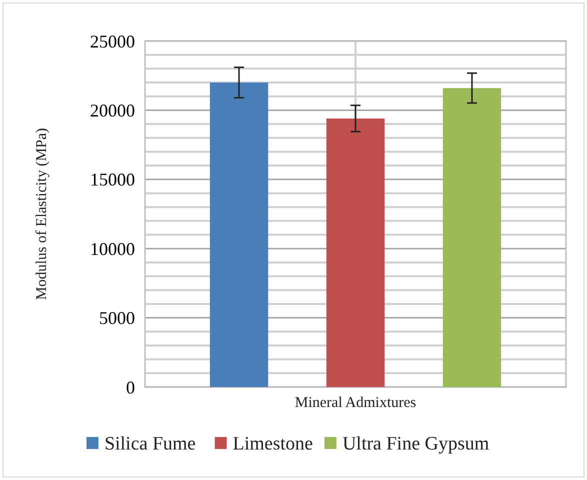 The height and width of the screenshot is (480, 587). Describe the element at coordinates (416, 444) in the screenshot. I see `legend-label: Ultra Fine Gypsum` at that location.